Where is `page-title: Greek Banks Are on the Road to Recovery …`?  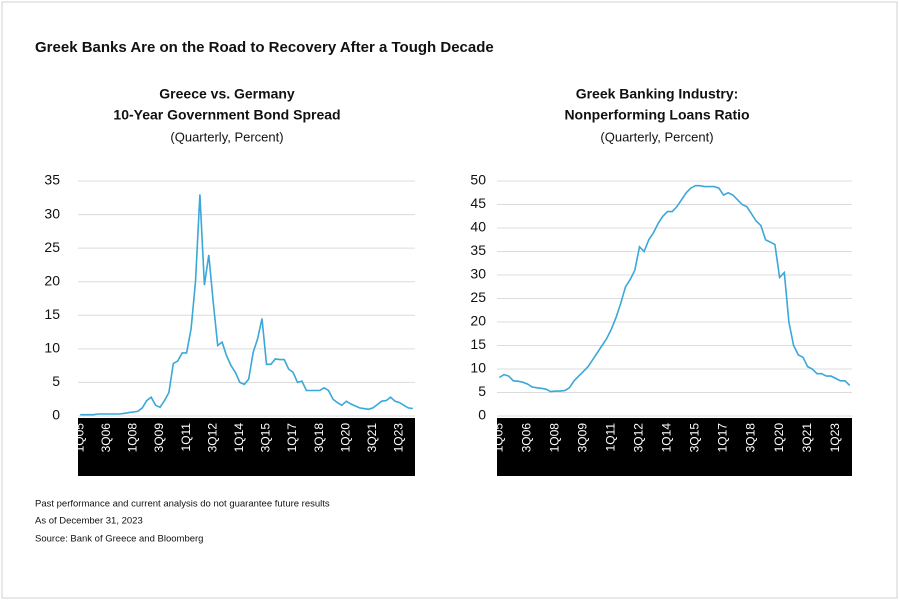
page-title: Greek Banks Are on the Road to Recovery … is located at coordinates (264, 47).